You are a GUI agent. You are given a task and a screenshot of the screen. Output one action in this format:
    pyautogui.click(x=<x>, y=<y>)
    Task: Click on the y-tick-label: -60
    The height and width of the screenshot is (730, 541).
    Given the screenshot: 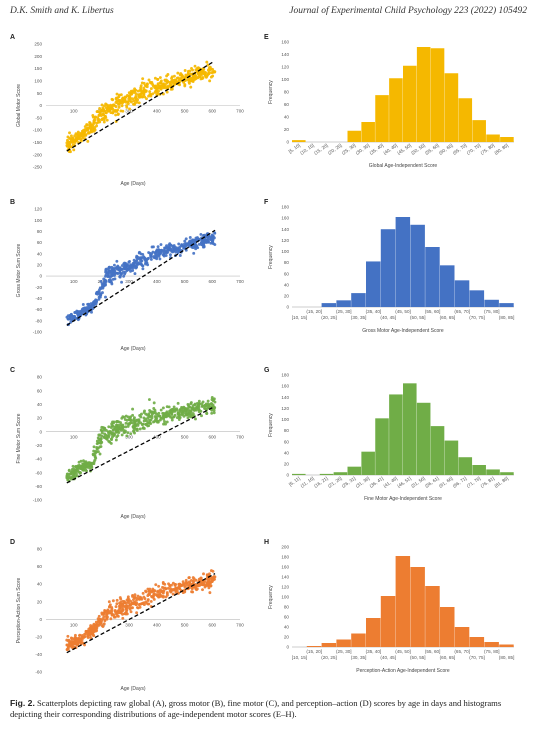 What is the action you would take?
    pyautogui.click(x=38, y=472)
    